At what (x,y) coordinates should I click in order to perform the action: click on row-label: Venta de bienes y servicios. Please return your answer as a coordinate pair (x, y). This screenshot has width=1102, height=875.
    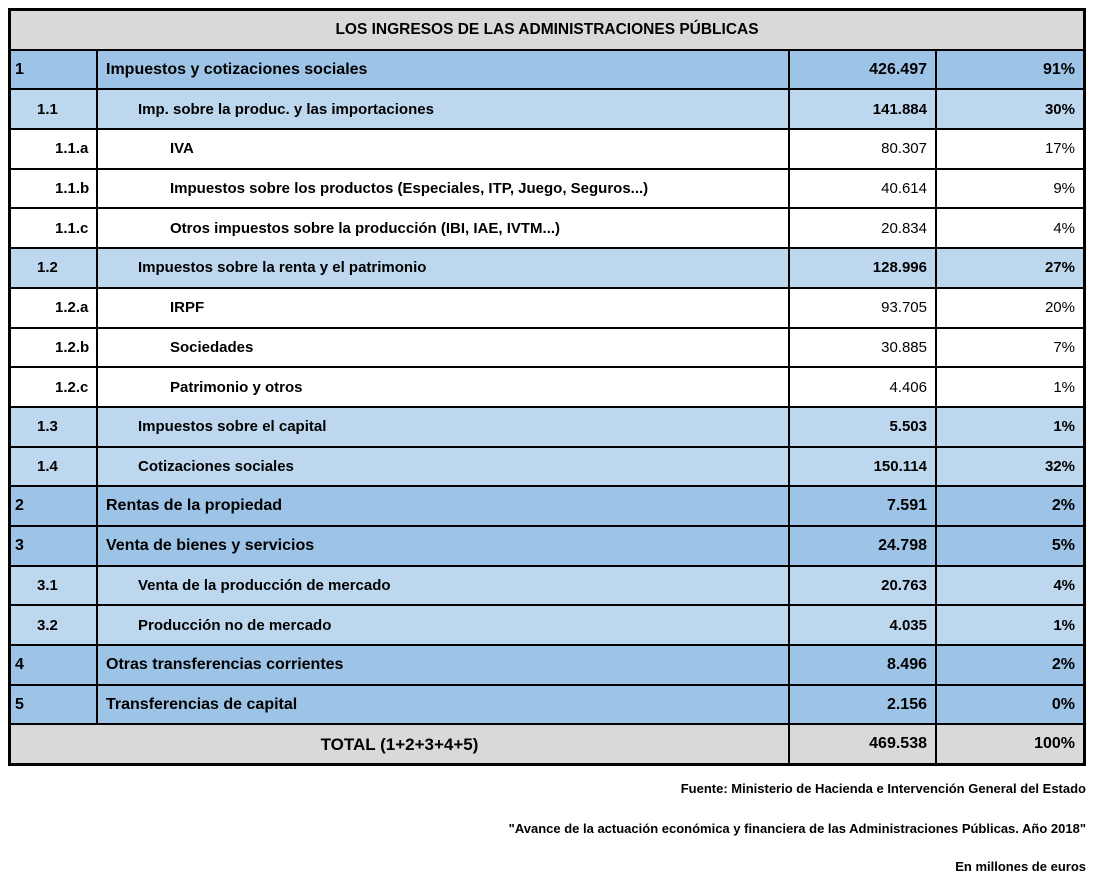
    Looking at the image, I should click on (443, 545).